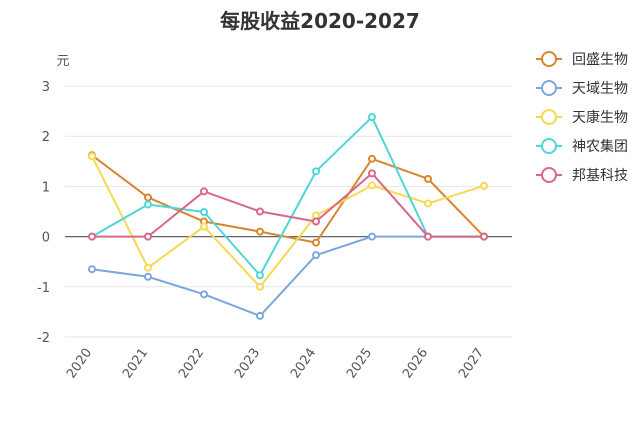  I want to click on y-tick-label: 1, so click(46, 187).